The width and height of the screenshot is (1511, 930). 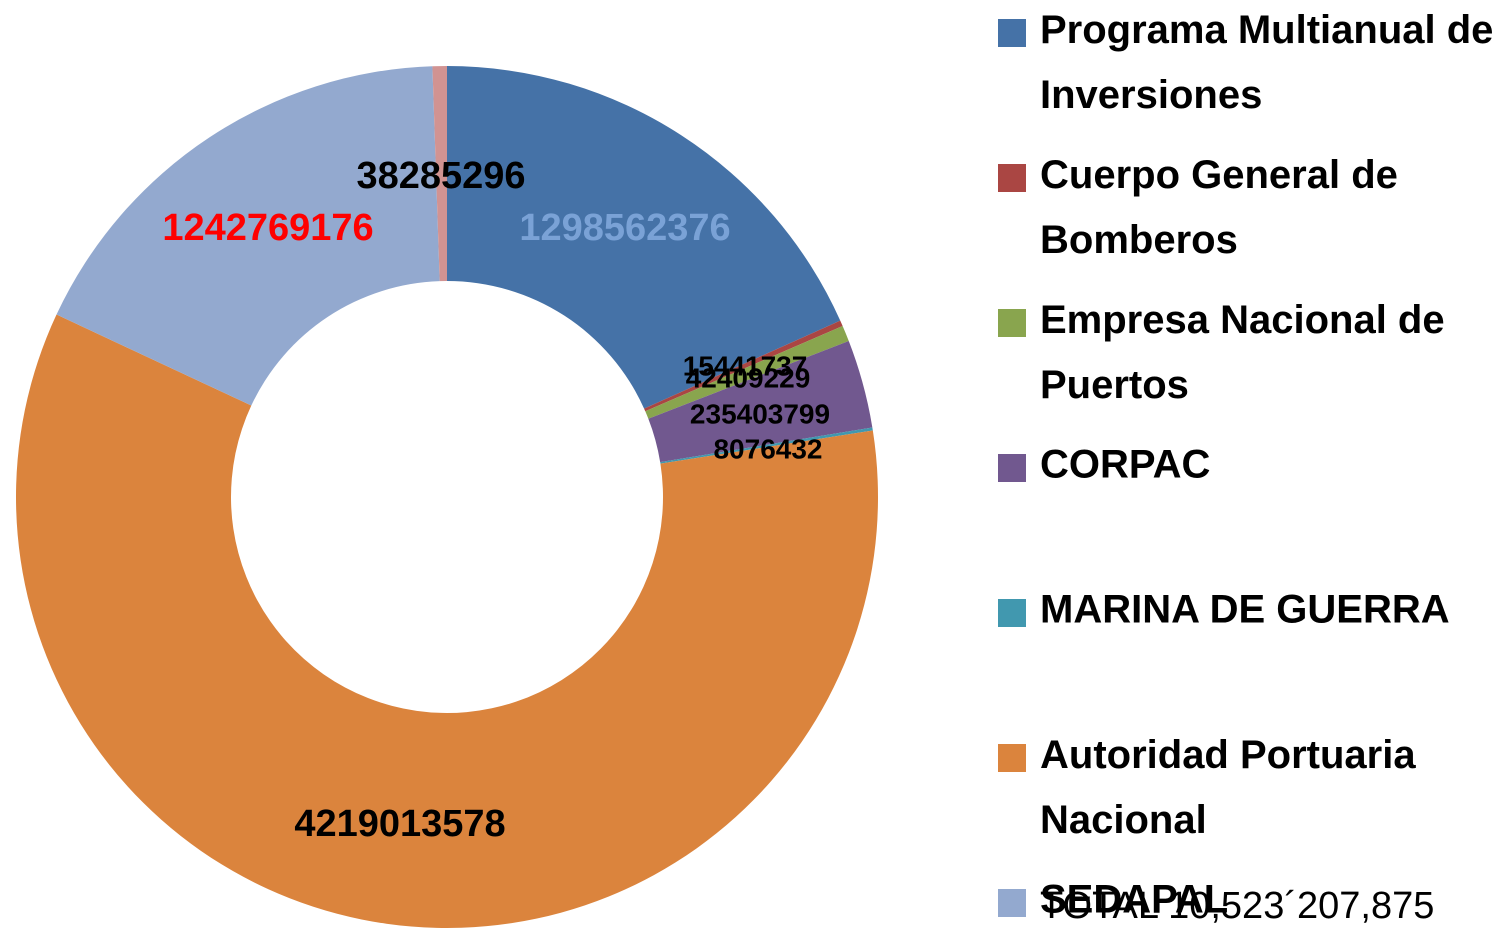 What do you see at coordinates (1237, 906) in the screenshot?
I see `total-annotation: TOTAL 10,523´207,875` at bounding box center [1237, 906].